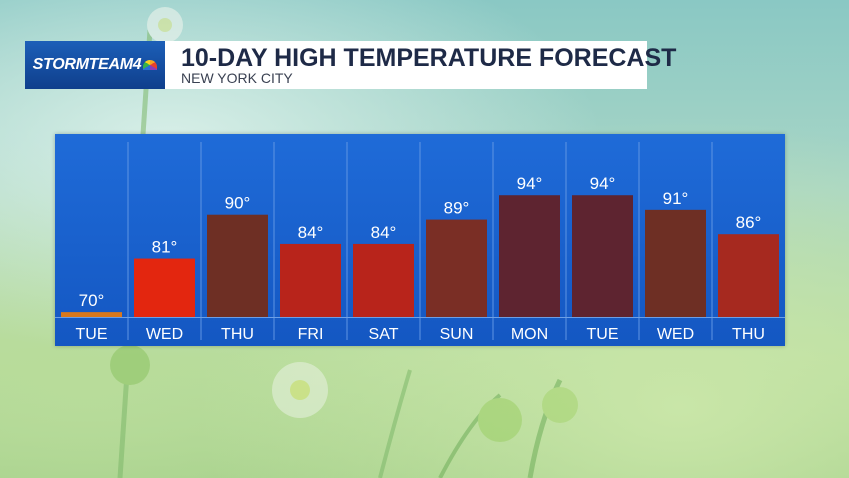 The height and width of the screenshot is (478, 849). Describe the element at coordinates (457, 208) in the screenshot. I see `value-label: 89°` at that location.